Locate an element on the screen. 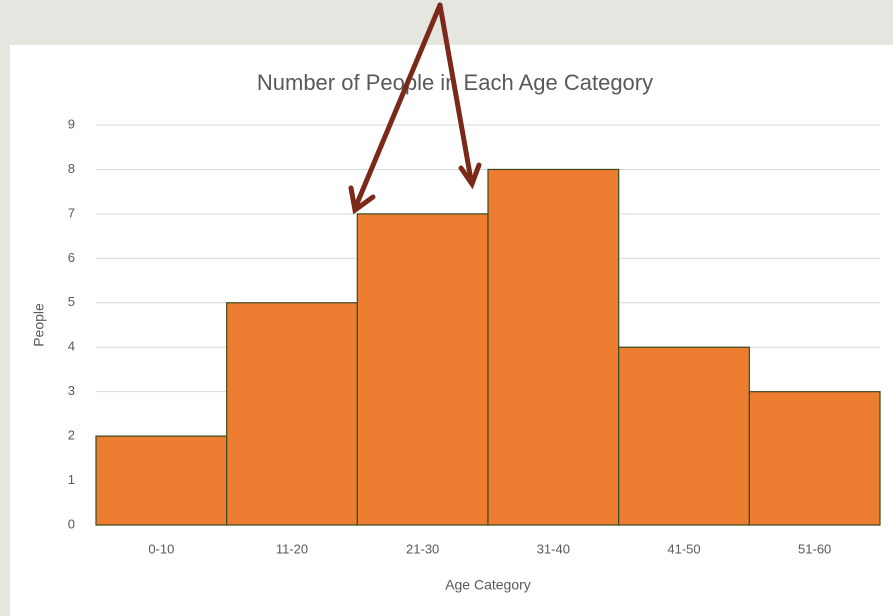 The height and width of the screenshot is (616, 893). y-tick-label: 6 is located at coordinates (71, 257).